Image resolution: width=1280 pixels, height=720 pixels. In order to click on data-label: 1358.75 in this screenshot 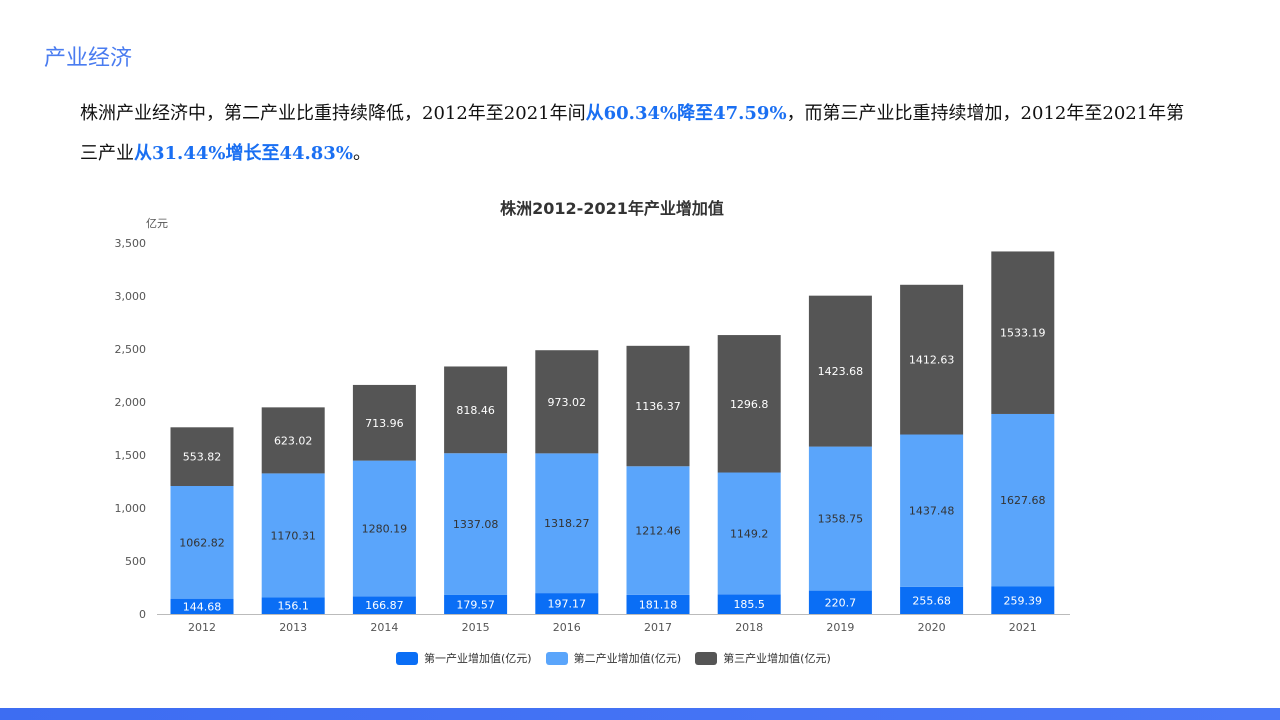, I will do `click(841, 519)`.